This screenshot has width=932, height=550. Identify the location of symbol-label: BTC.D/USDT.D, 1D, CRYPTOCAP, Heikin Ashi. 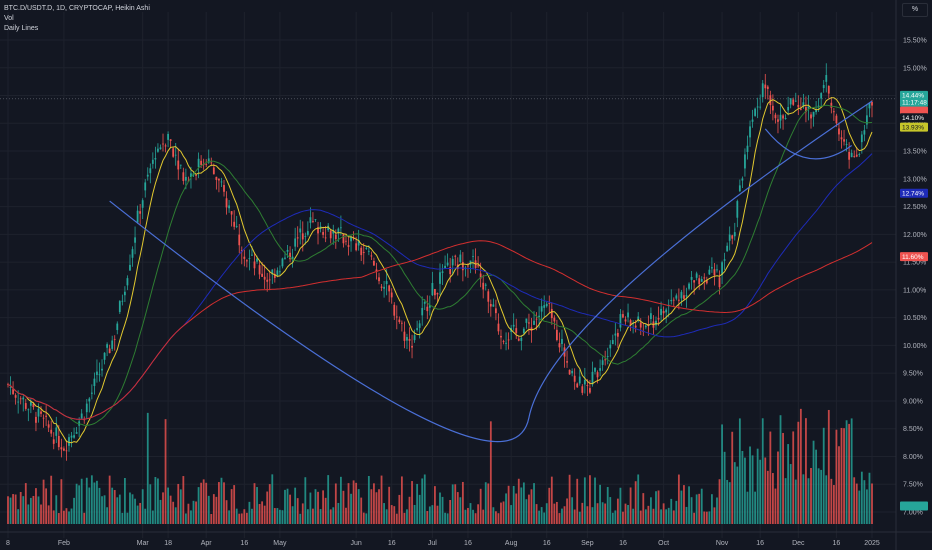
(77, 8).